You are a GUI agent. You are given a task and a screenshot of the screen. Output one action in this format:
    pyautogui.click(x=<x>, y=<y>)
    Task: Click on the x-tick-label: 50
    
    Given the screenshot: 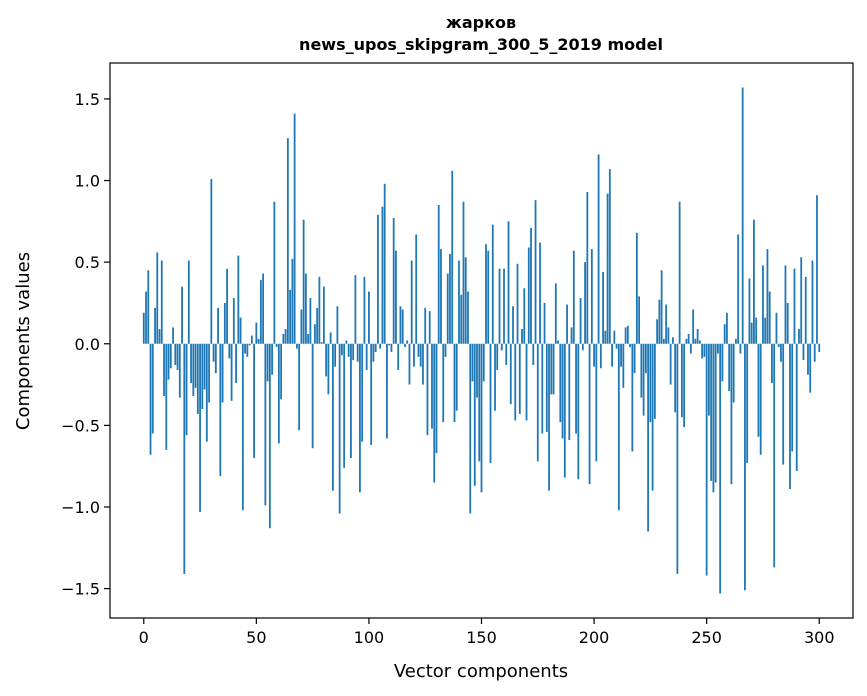 What is the action you would take?
    pyautogui.click(x=256, y=637)
    